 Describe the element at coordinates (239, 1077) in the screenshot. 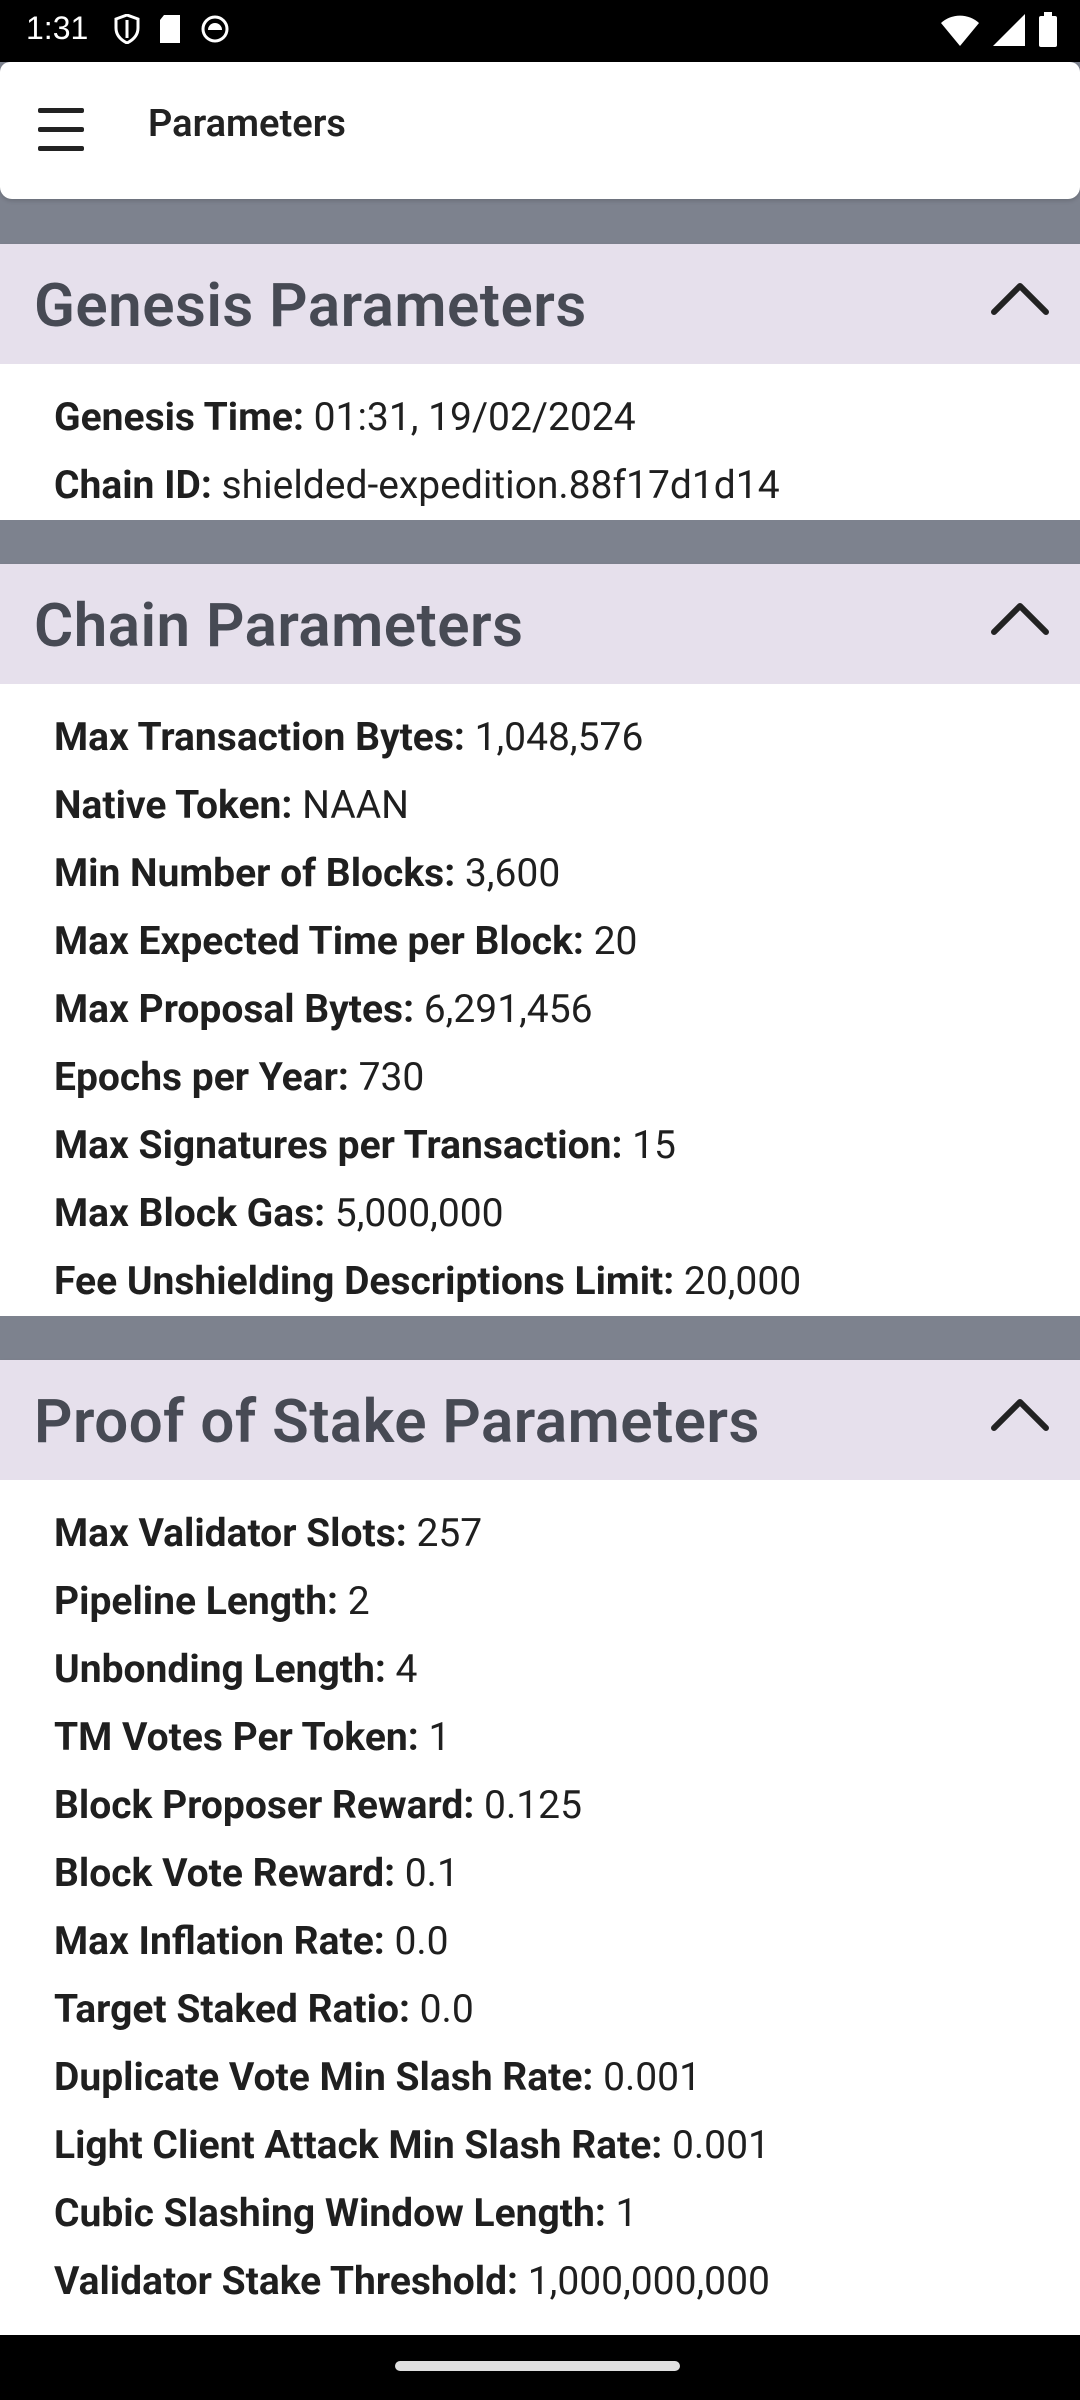

I see `param-row: Epochs per Year: 730` at that location.